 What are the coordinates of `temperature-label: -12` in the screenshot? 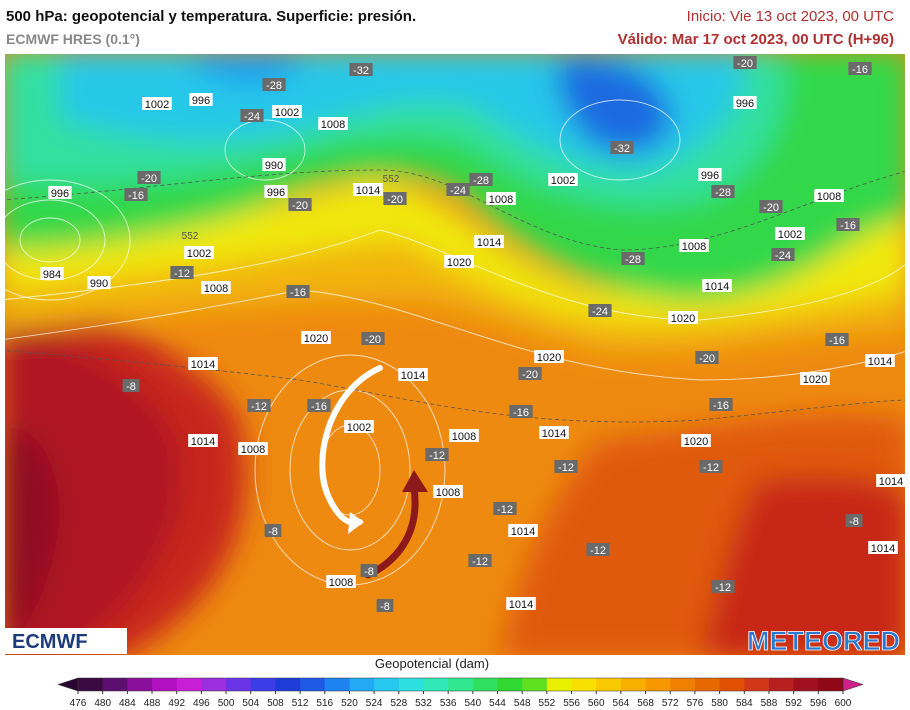 It's located at (480, 562).